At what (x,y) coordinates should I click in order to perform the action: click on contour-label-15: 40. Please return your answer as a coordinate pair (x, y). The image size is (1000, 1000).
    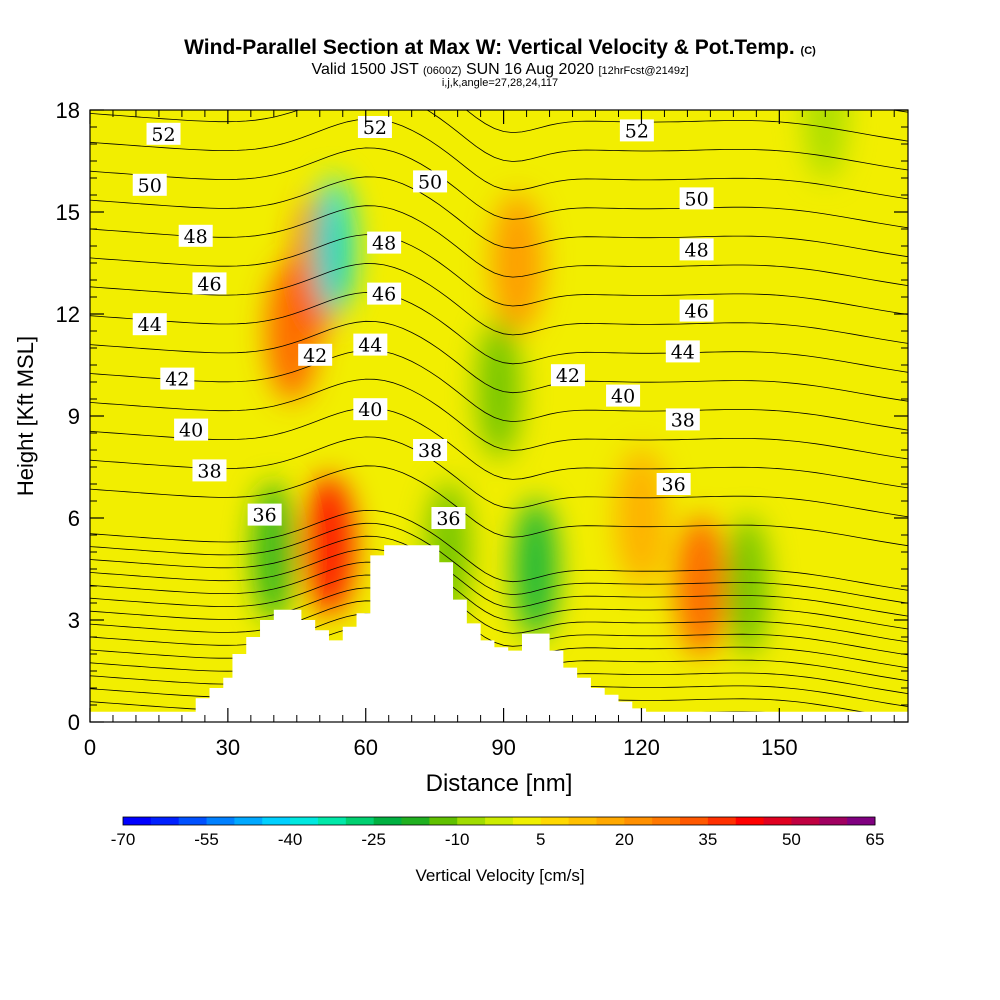
    Looking at the image, I should click on (370, 409).